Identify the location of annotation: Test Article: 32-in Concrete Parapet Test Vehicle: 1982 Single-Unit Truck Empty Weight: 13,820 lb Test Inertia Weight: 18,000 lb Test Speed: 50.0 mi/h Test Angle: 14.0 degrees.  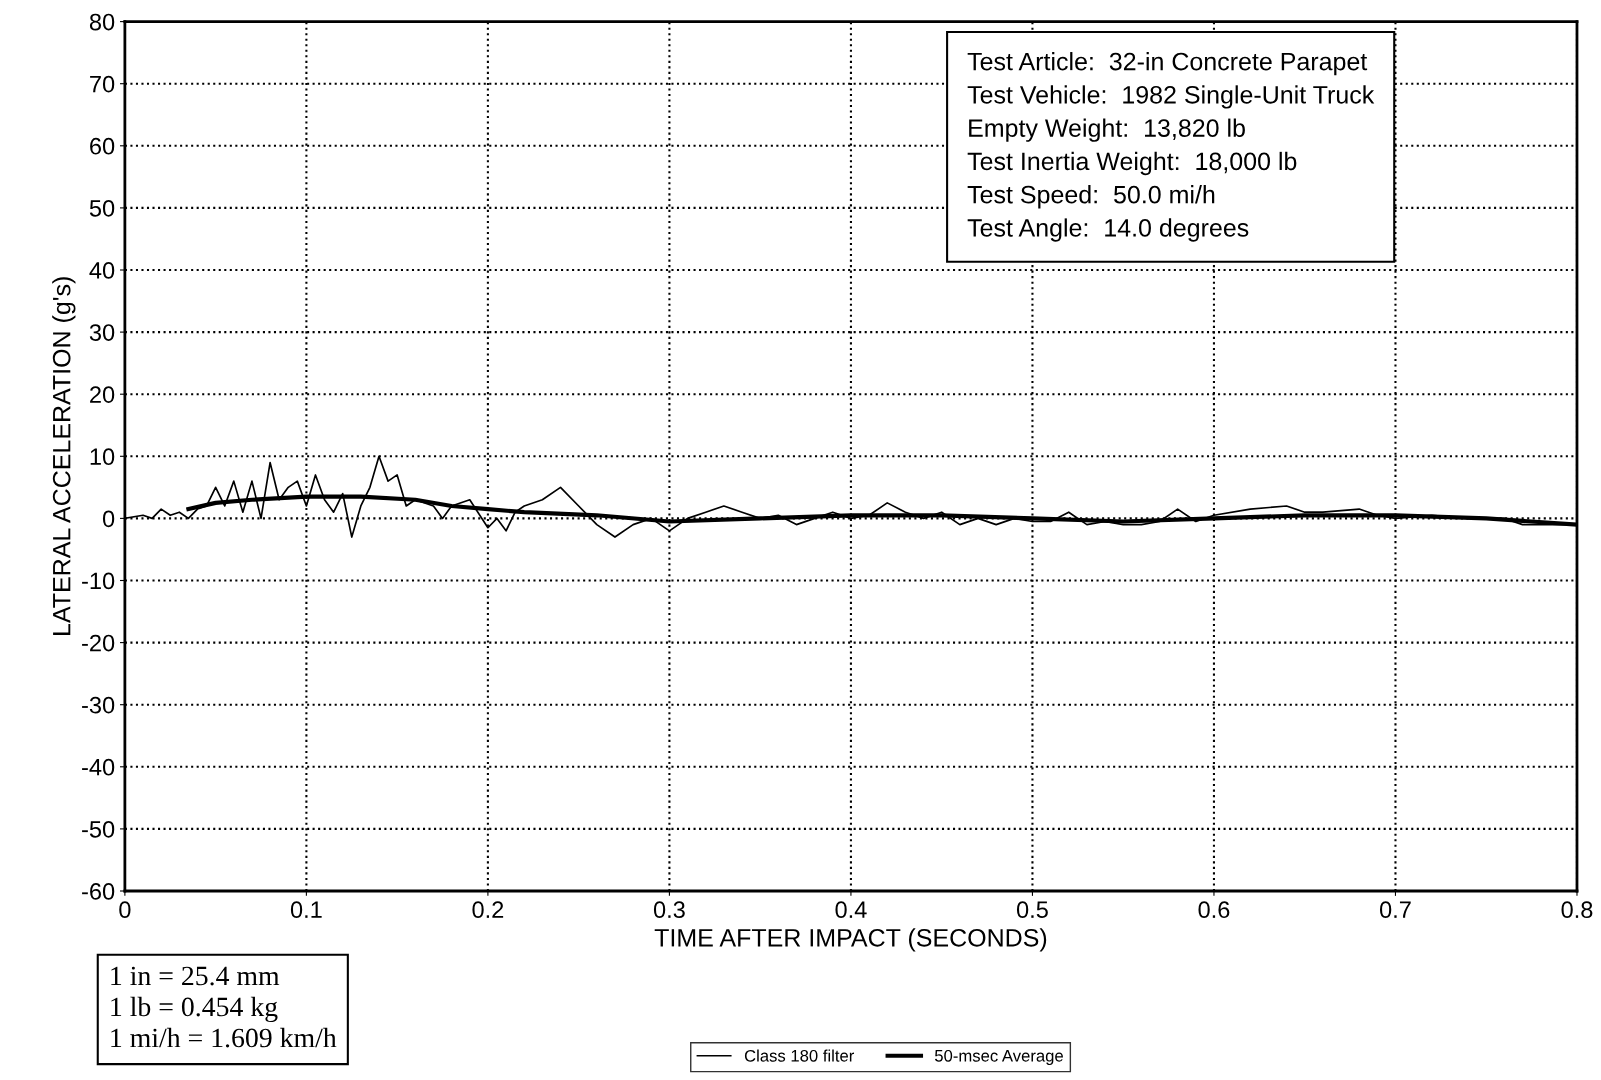
(1171, 147).